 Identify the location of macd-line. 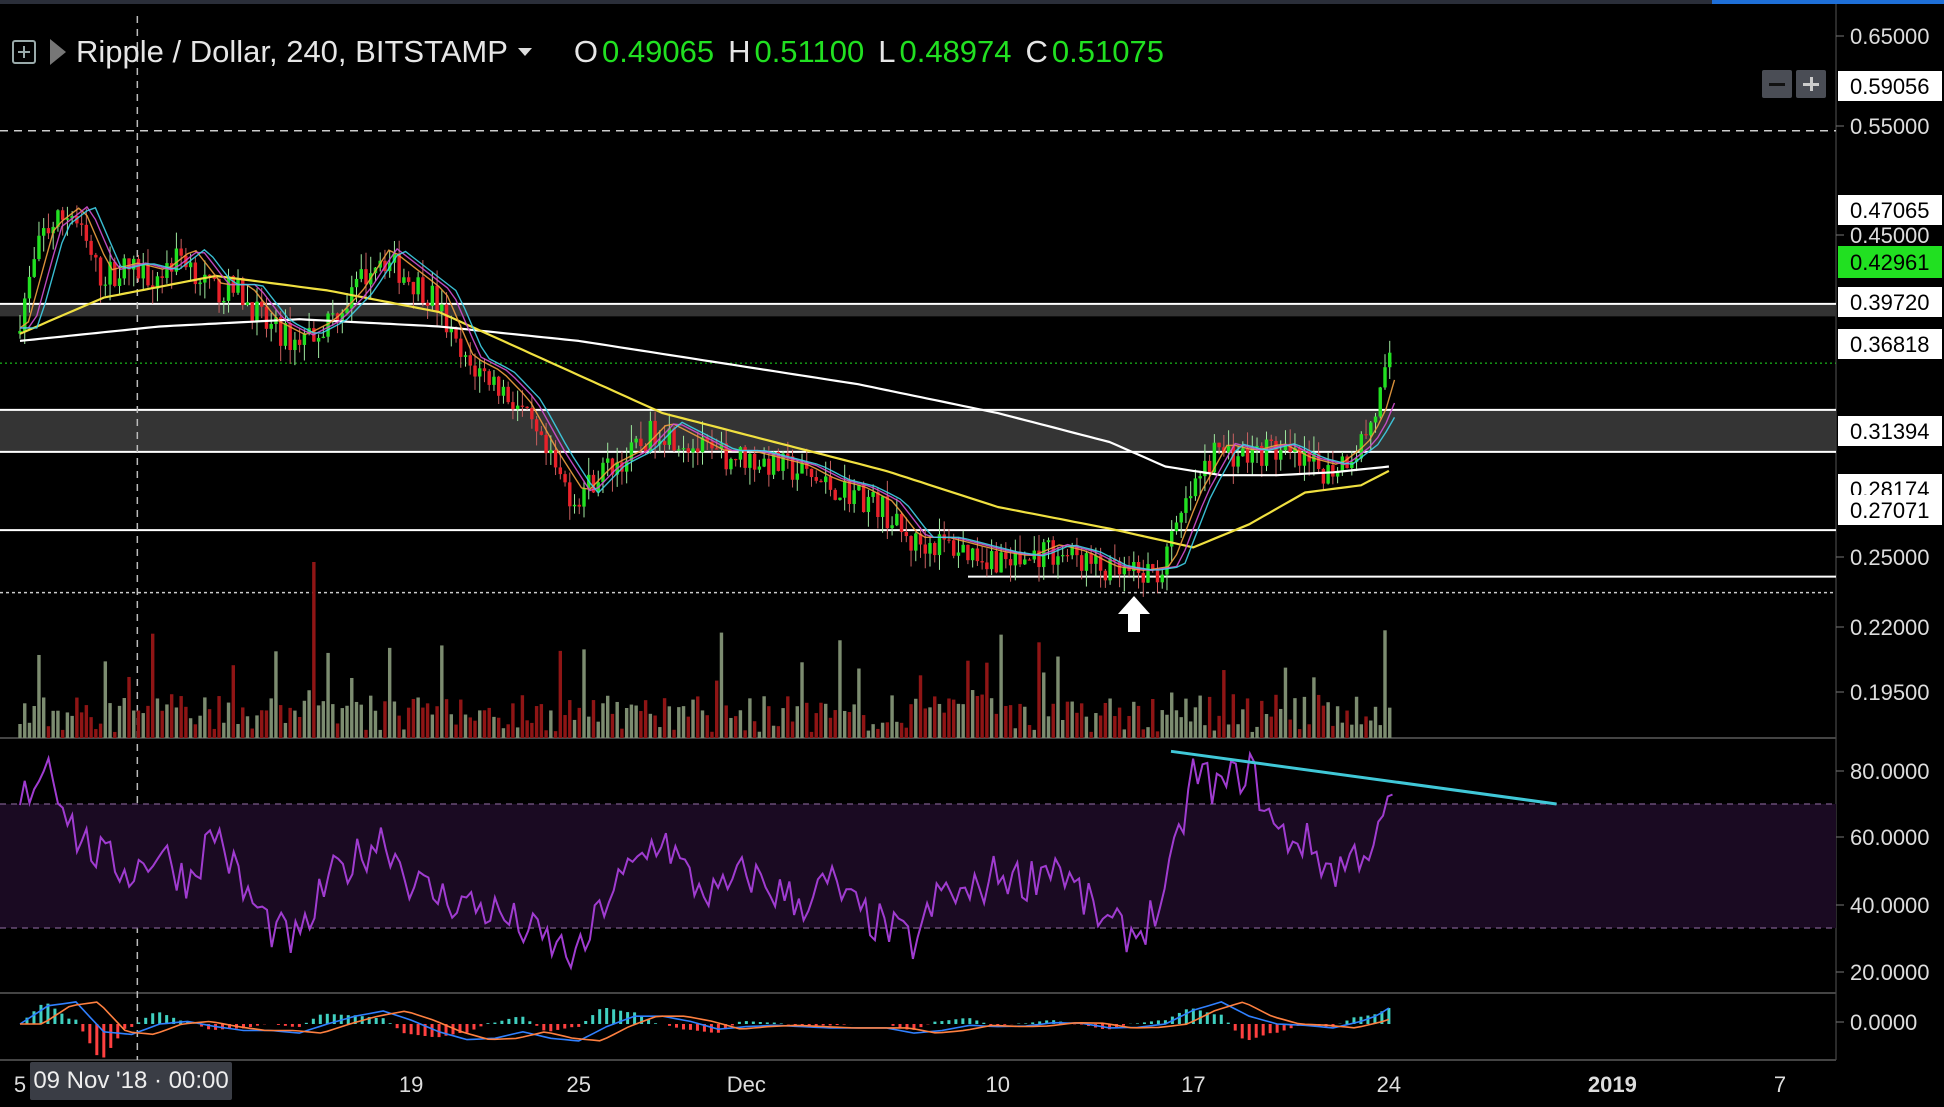
(704, 1021).